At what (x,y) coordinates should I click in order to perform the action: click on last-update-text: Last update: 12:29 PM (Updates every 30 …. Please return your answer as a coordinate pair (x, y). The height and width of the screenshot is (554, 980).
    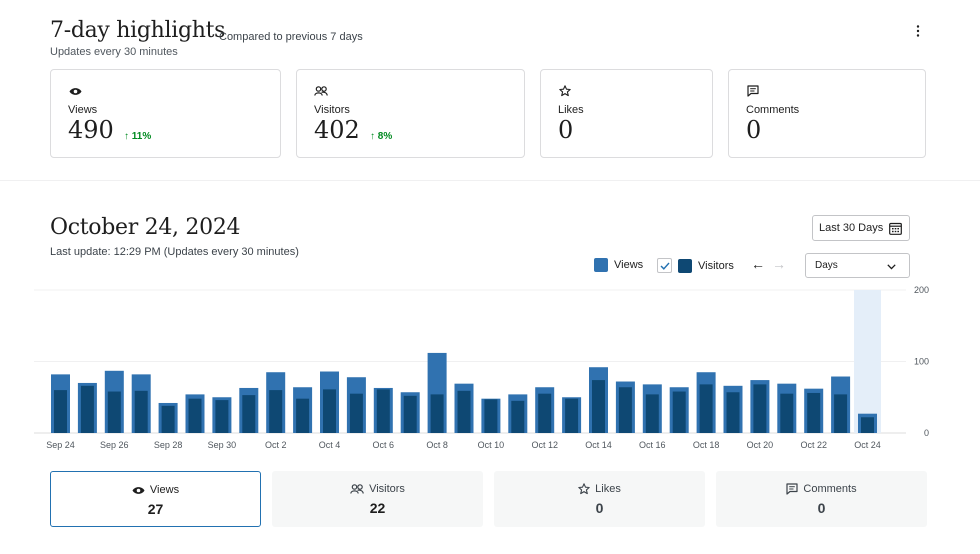
    Looking at the image, I should click on (174, 252).